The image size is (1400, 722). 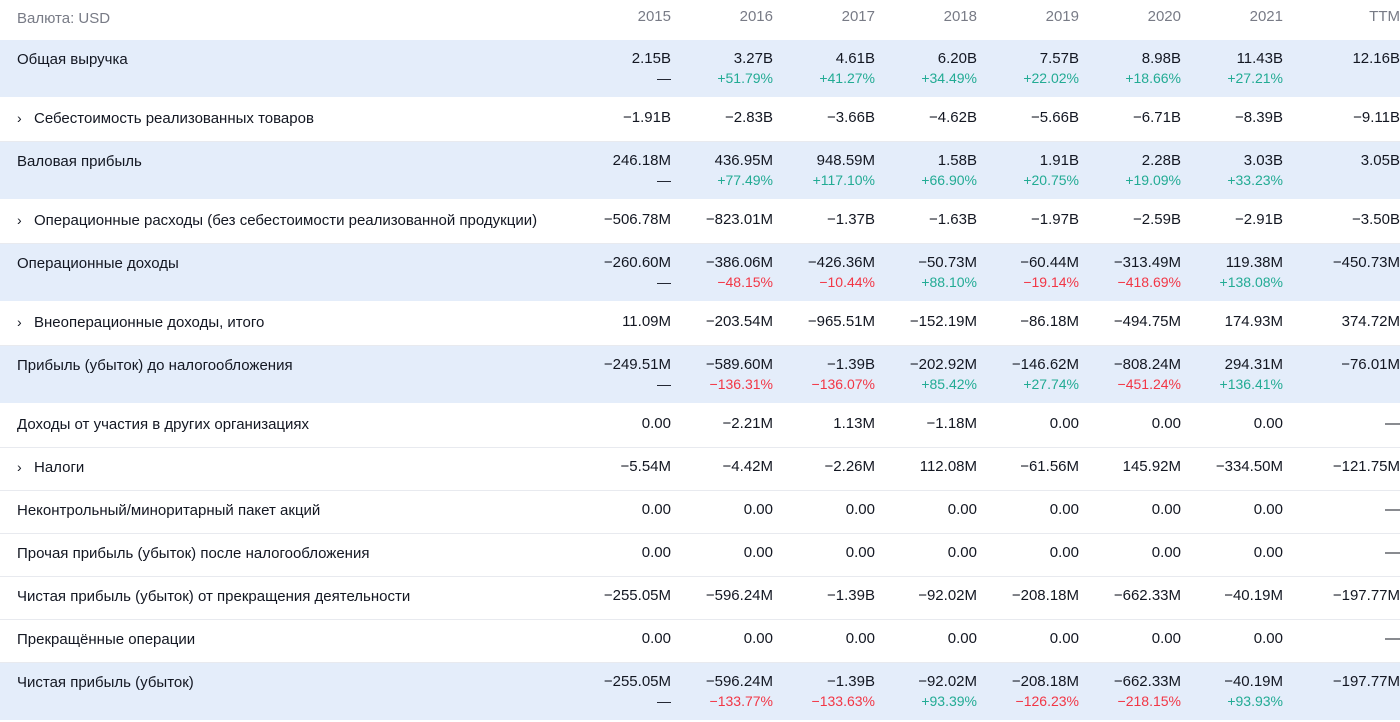 What do you see at coordinates (615, 598) in the screenshot?
I see `value-cell-2015: −255.05M` at bounding box center [615, 598].